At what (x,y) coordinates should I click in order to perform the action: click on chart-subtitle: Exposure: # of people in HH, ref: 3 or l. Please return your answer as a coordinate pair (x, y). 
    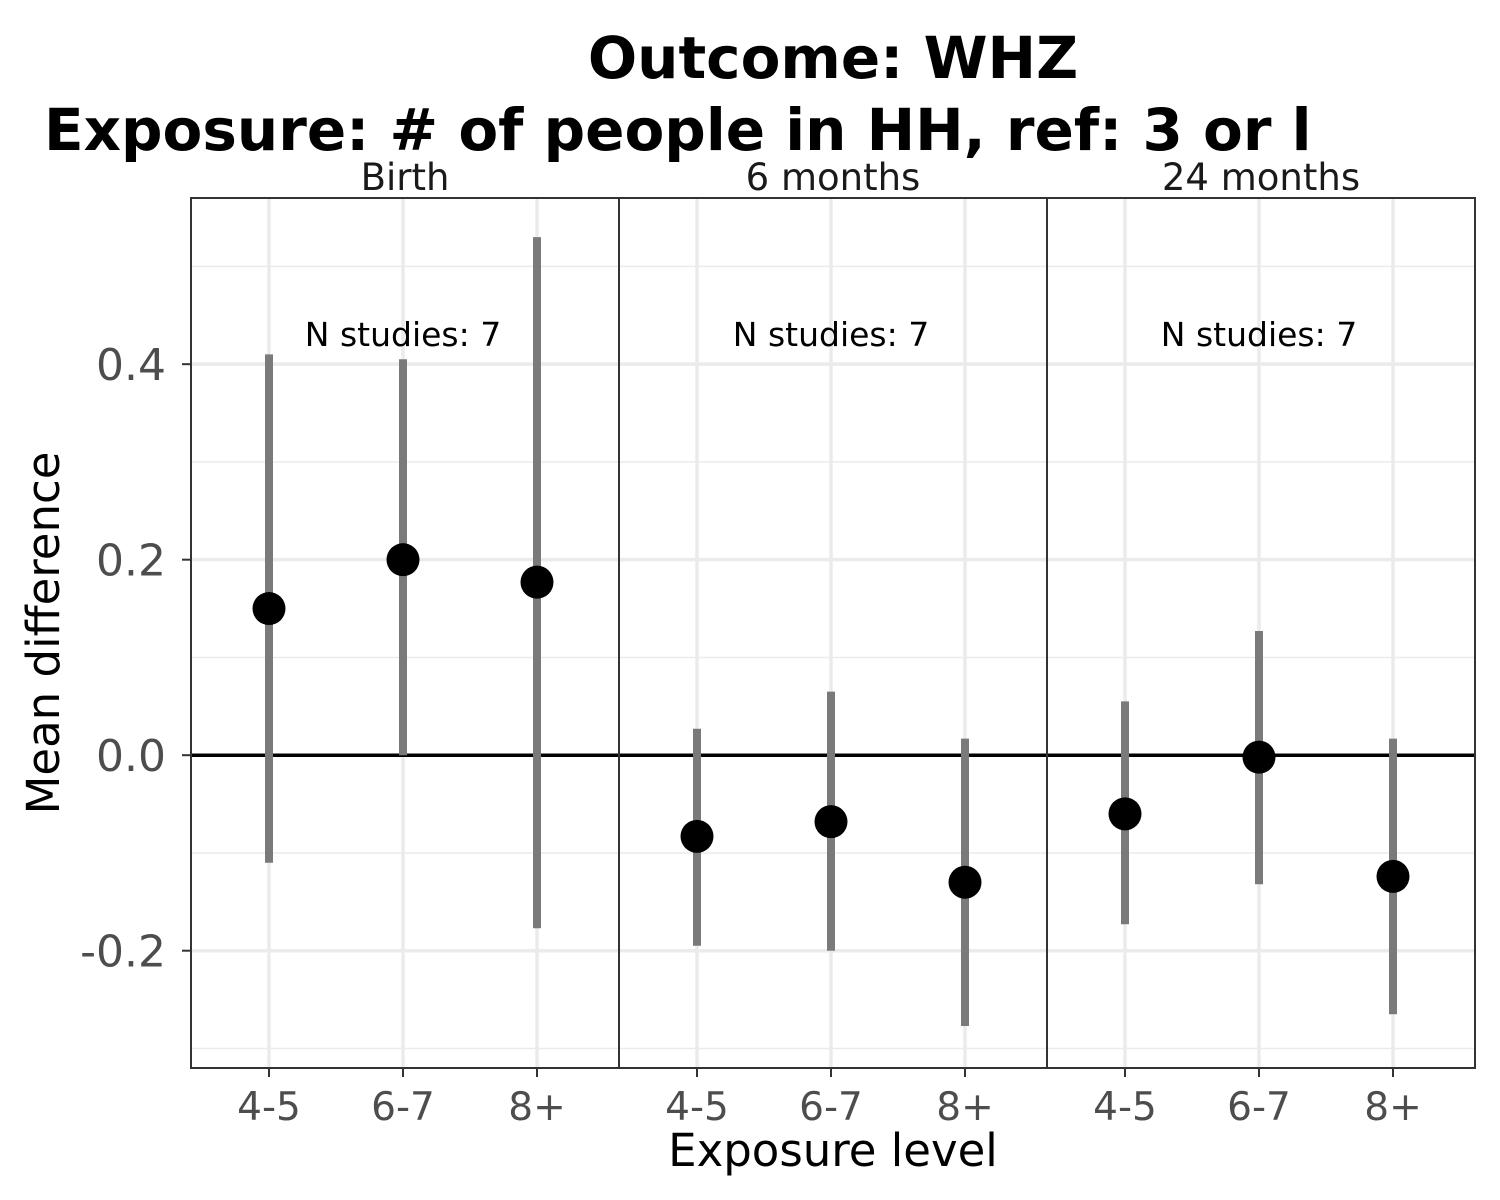
    Looking at the image, I should click on (678, 130).